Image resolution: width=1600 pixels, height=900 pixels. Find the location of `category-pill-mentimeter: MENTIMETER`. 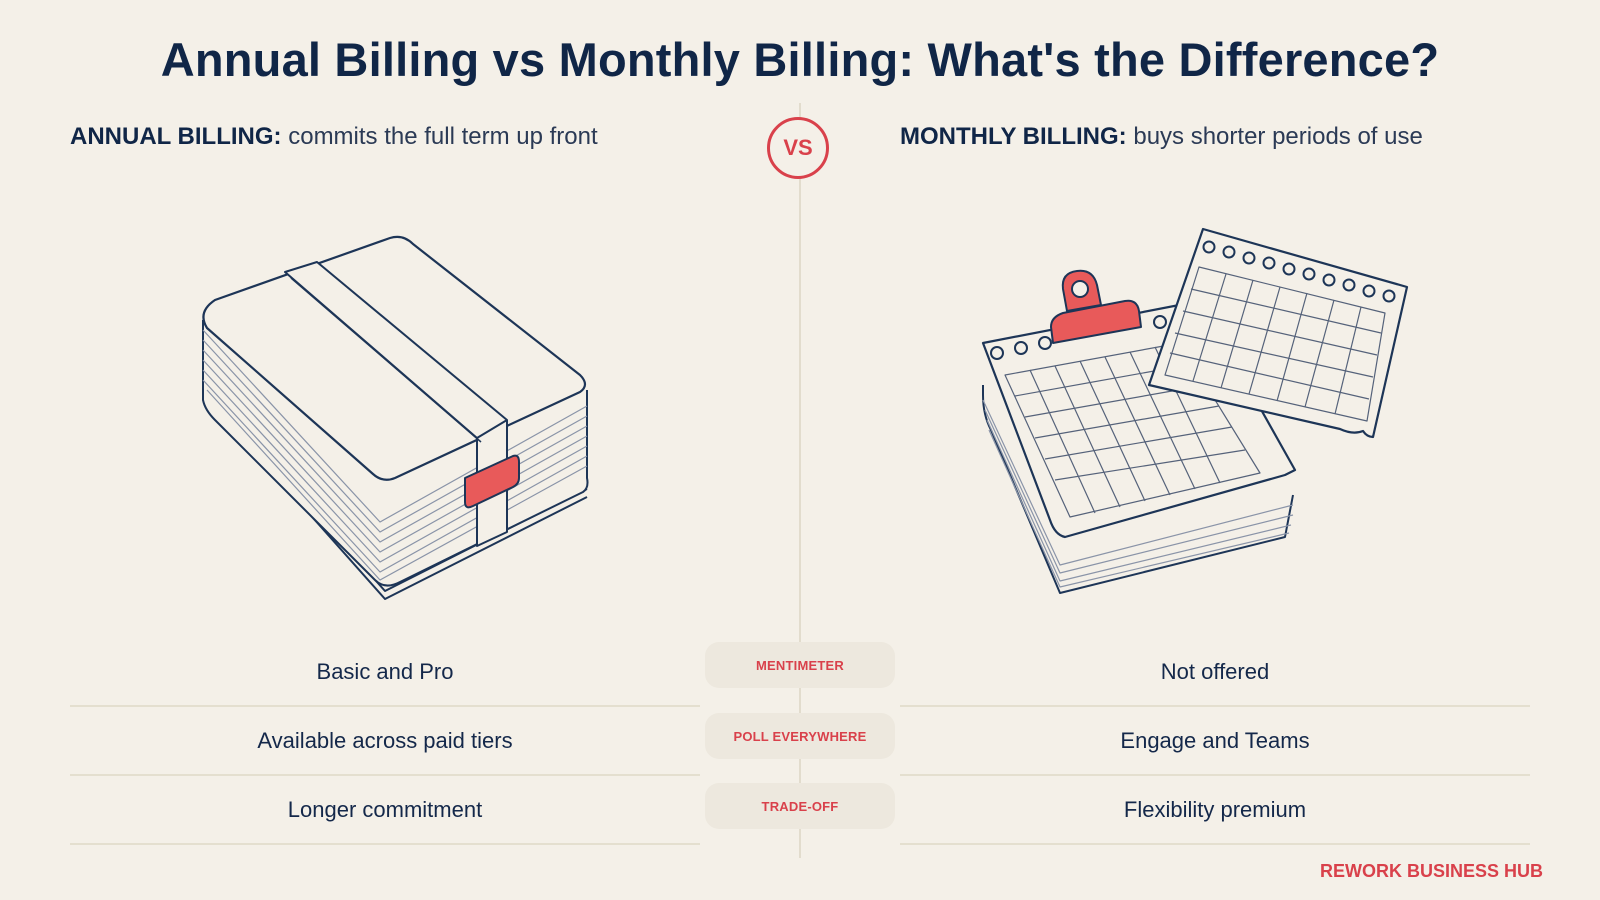

category-pill-mentimeter: MENTIMETER is located at coordinates (800, 665).